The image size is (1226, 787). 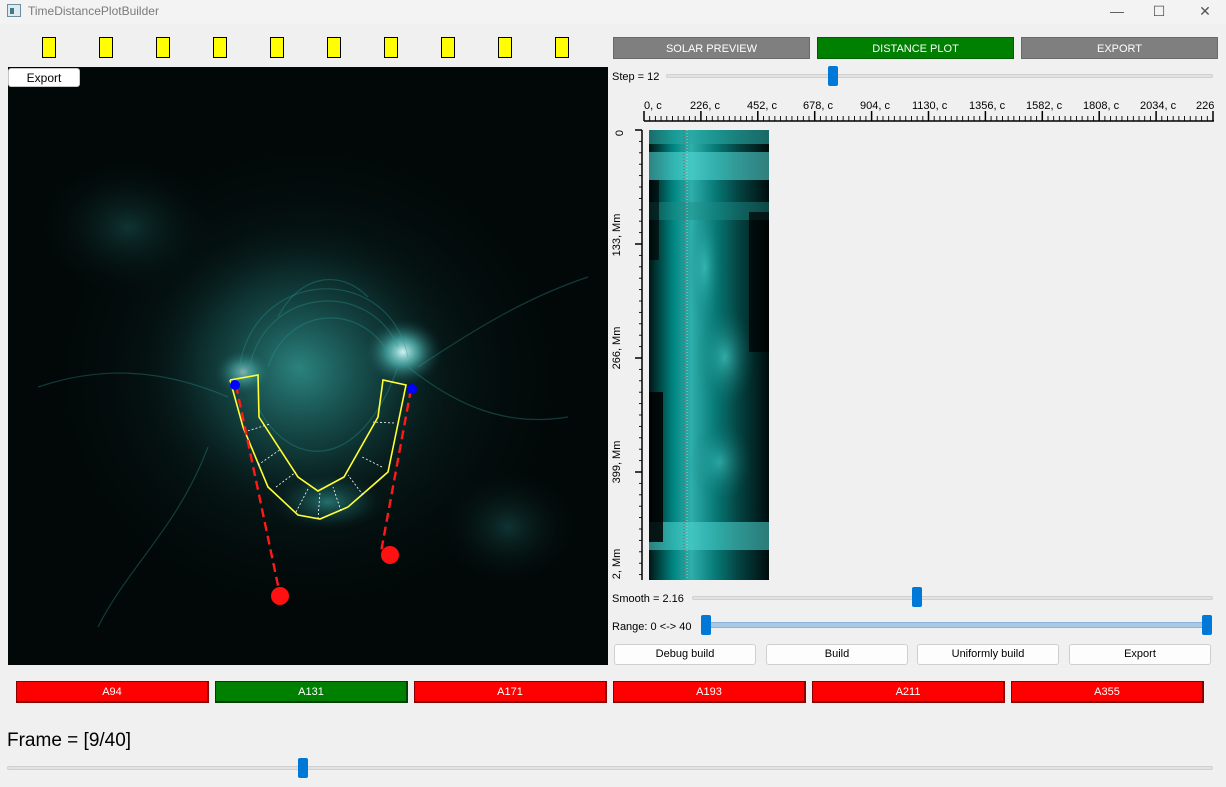 I want to click on plot-y-tick-label: 2, Mm, so click(x=617, y=564).